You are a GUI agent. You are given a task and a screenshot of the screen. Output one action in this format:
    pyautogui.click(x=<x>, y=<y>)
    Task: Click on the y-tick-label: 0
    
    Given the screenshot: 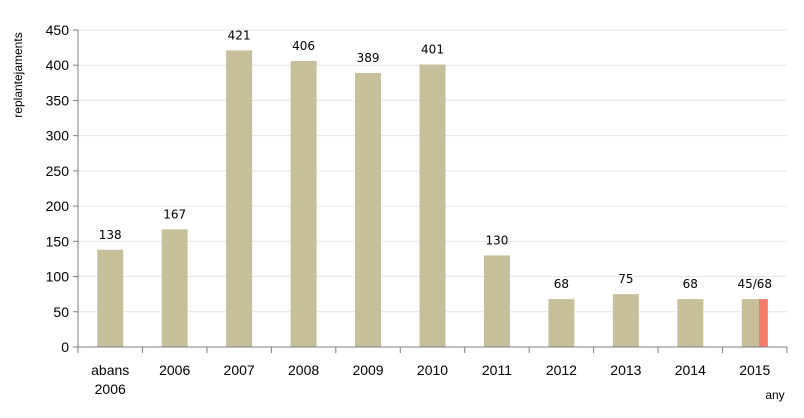 What is the action you would take?
    pyautogui.click(x=65, y=347)
    